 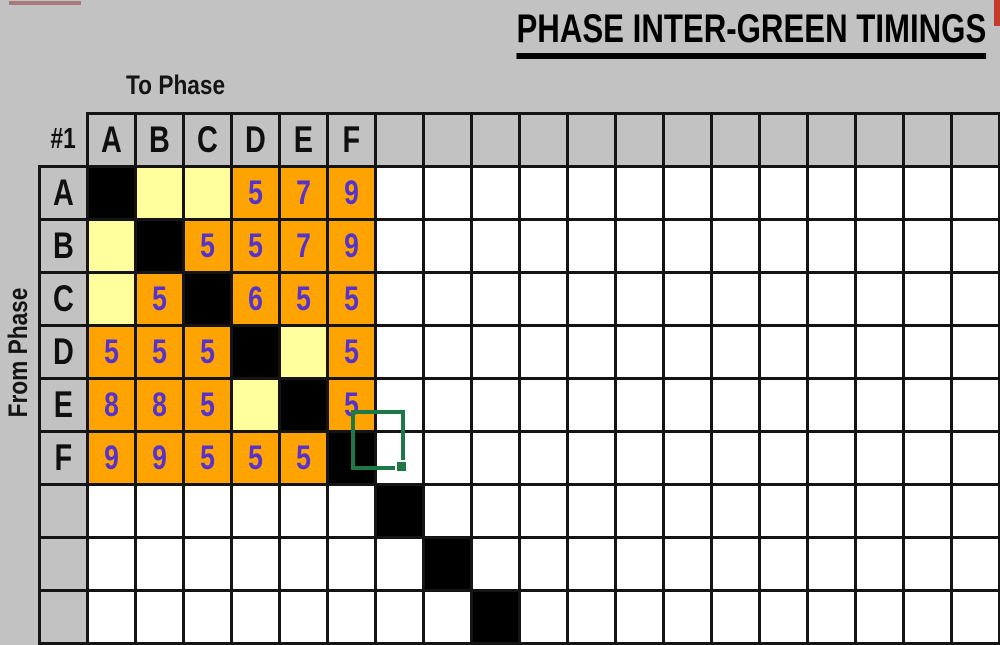 I want to click on col-header-E: E, so click(x=304, y=140).